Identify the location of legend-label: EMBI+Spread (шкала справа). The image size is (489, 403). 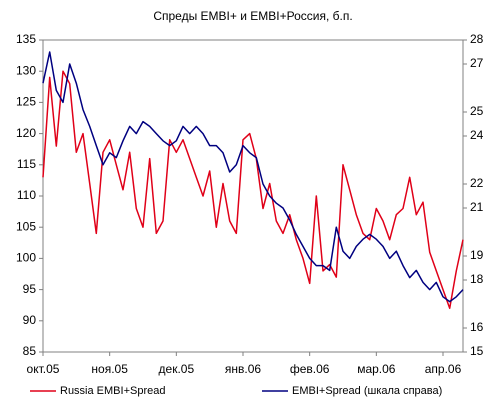
(367, 391).